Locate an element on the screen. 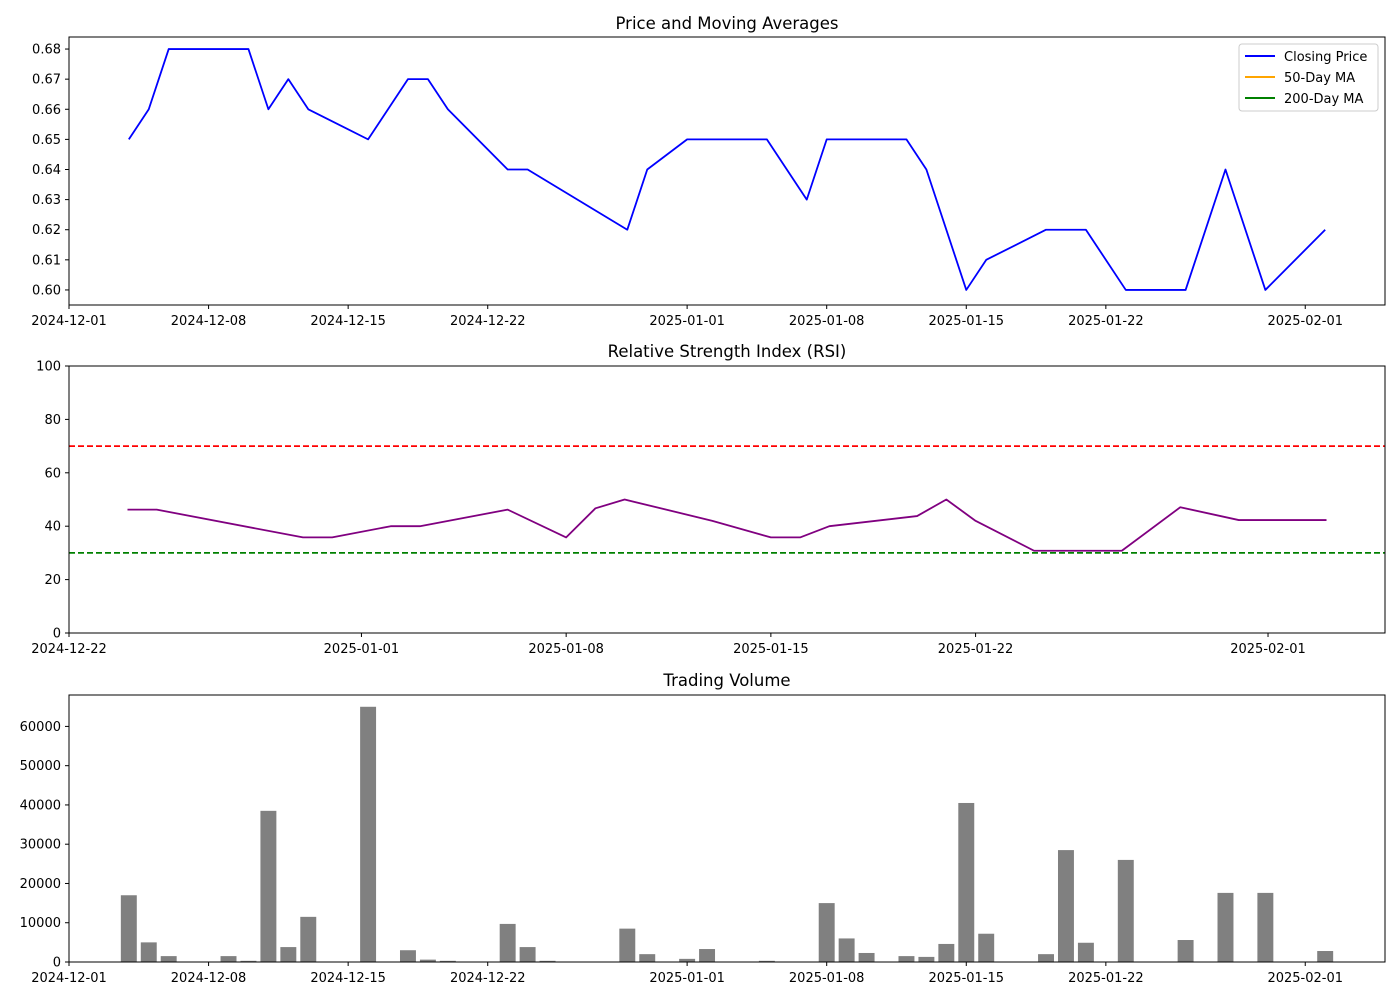 The height and width of the screenshot is (1000, 1400). price-y-tick-label: 0.68 is located at coordinates (46, 50).